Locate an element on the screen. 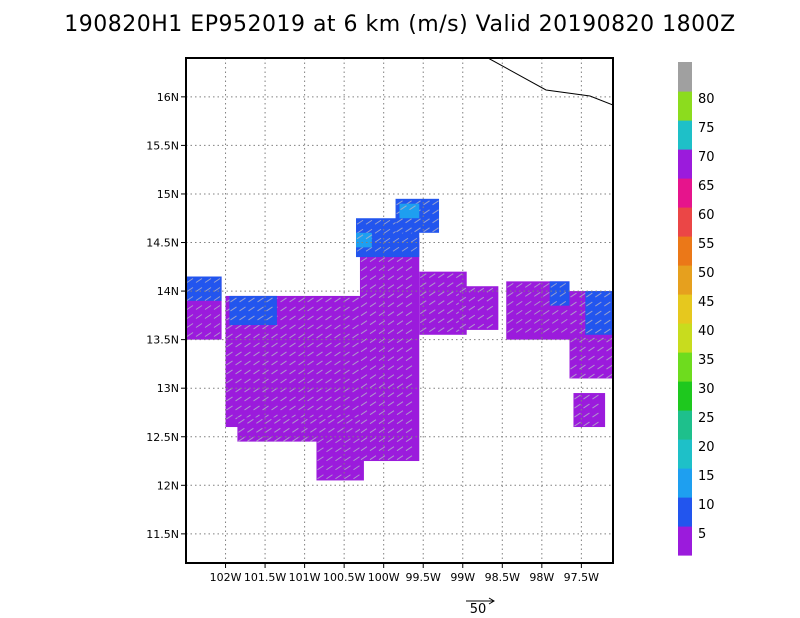 This screenshot has height=618, width=800. reference-vector-label: 50 is located at coordinates (478, 609).